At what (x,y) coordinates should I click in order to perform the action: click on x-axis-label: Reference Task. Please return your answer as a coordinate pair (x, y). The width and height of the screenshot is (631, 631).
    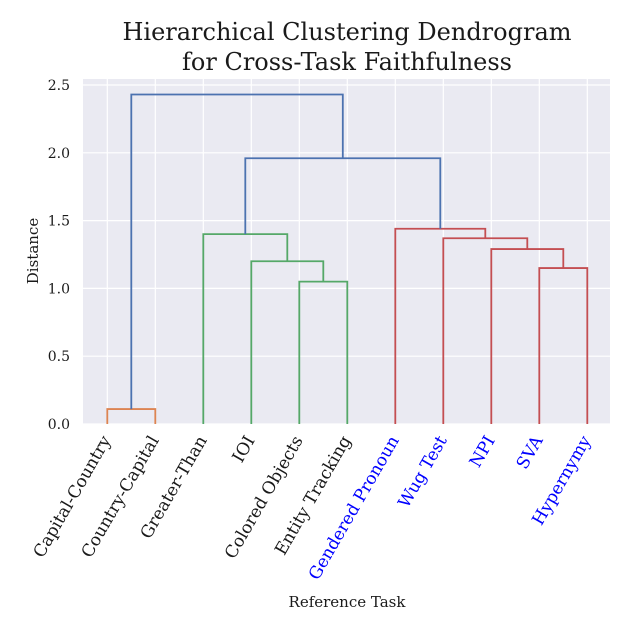
    Looking at the image, I should click on (348, 602).